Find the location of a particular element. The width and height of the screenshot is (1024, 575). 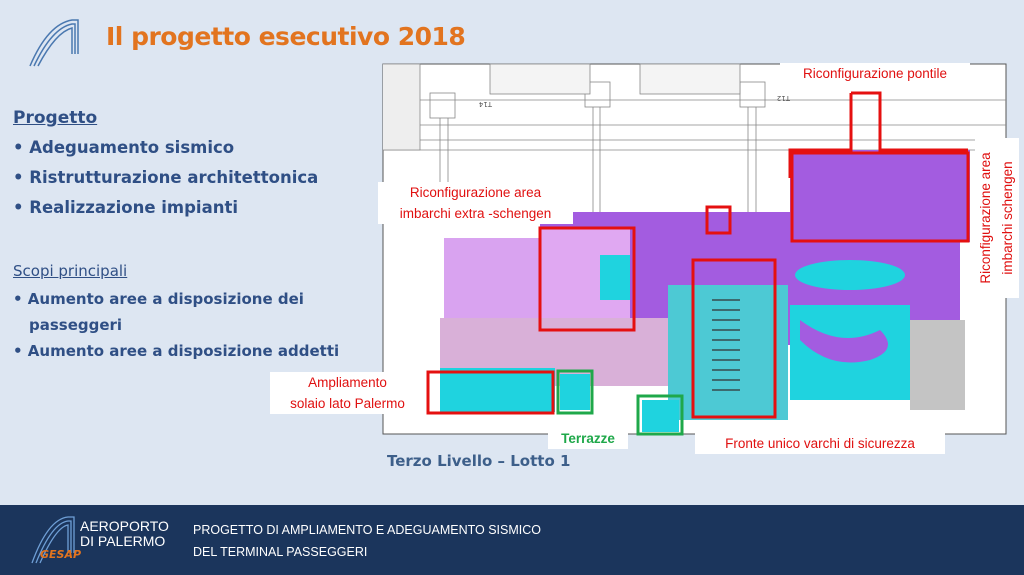

plan-caption: Terzo Livello – Lotto 1 is located at coordinates (479, 461).